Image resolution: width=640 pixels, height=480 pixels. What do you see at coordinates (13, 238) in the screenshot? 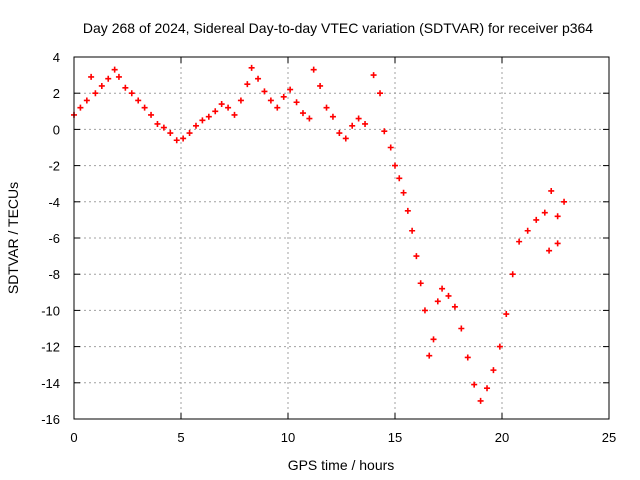
I see `y-axis-label: SDTVAR / TECUs` at bounding box center [13, 238].